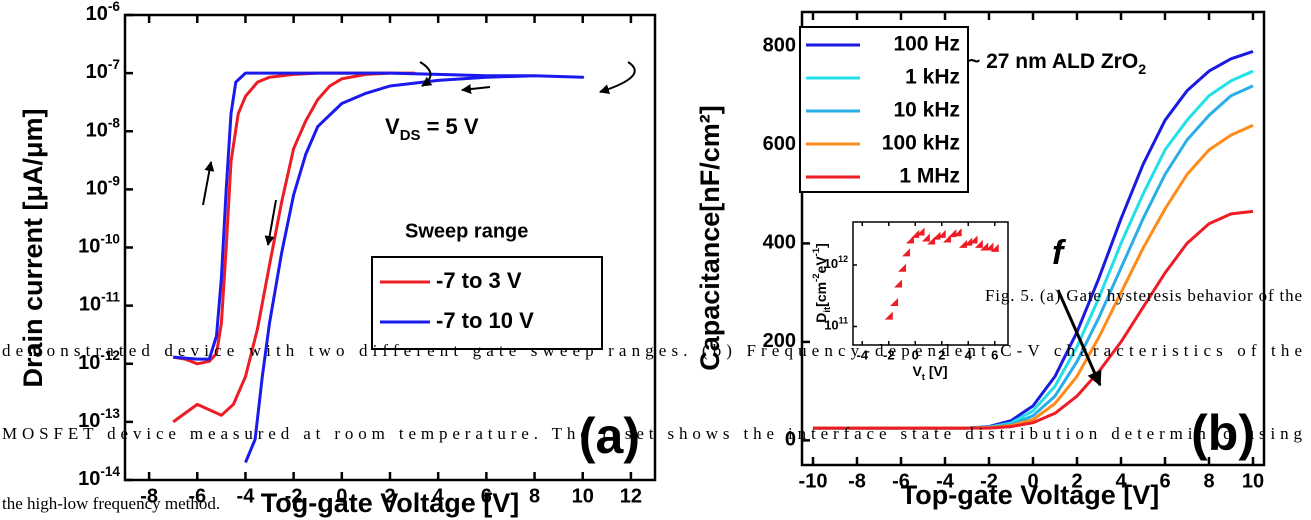 The width and height of the screenshot is (1311, 520). I want to click on y-tick-label: 10¹², so click(836, 262).